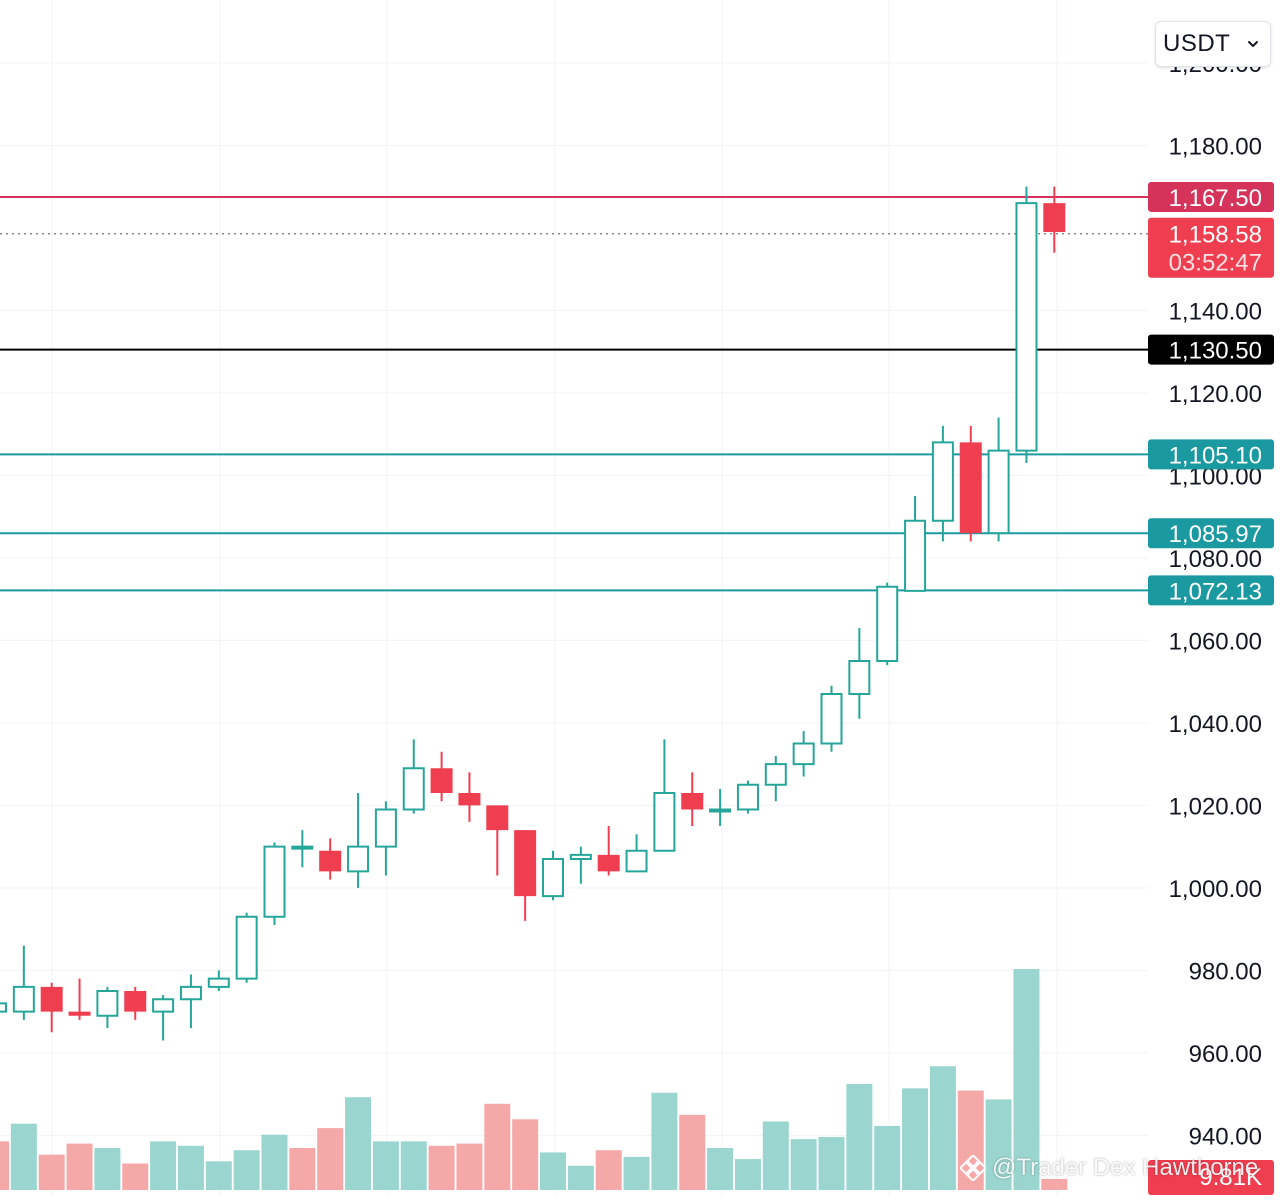 Image resolution: width=1282 pixels, height=1200 pixels. What do you see at coordinates (1215, 559) in the screenshot?
I see `price-tick-label: 1,080.00` at bounding box center [1215, 559].